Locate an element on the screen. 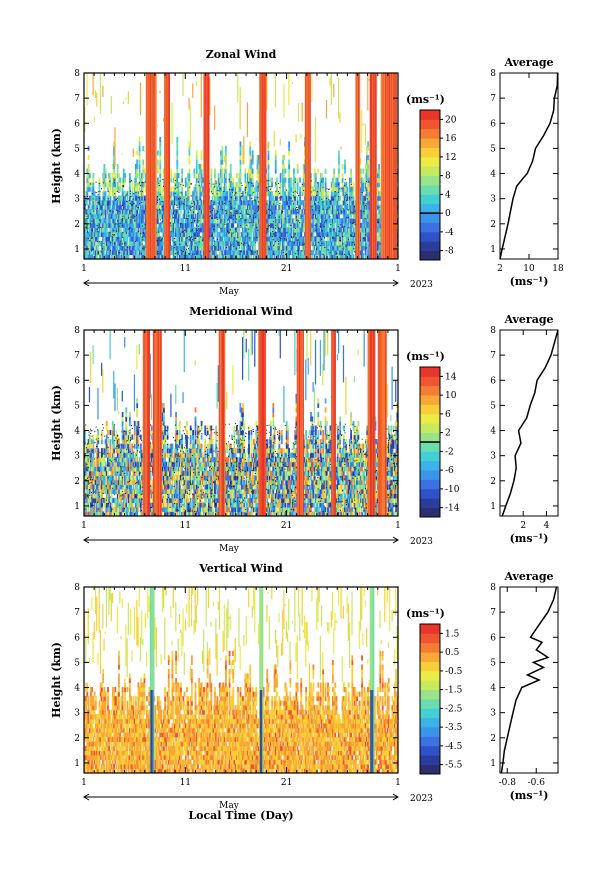 The image size is (611, 876). profile-y-tick: 4 is located at coordinates (493, 175).